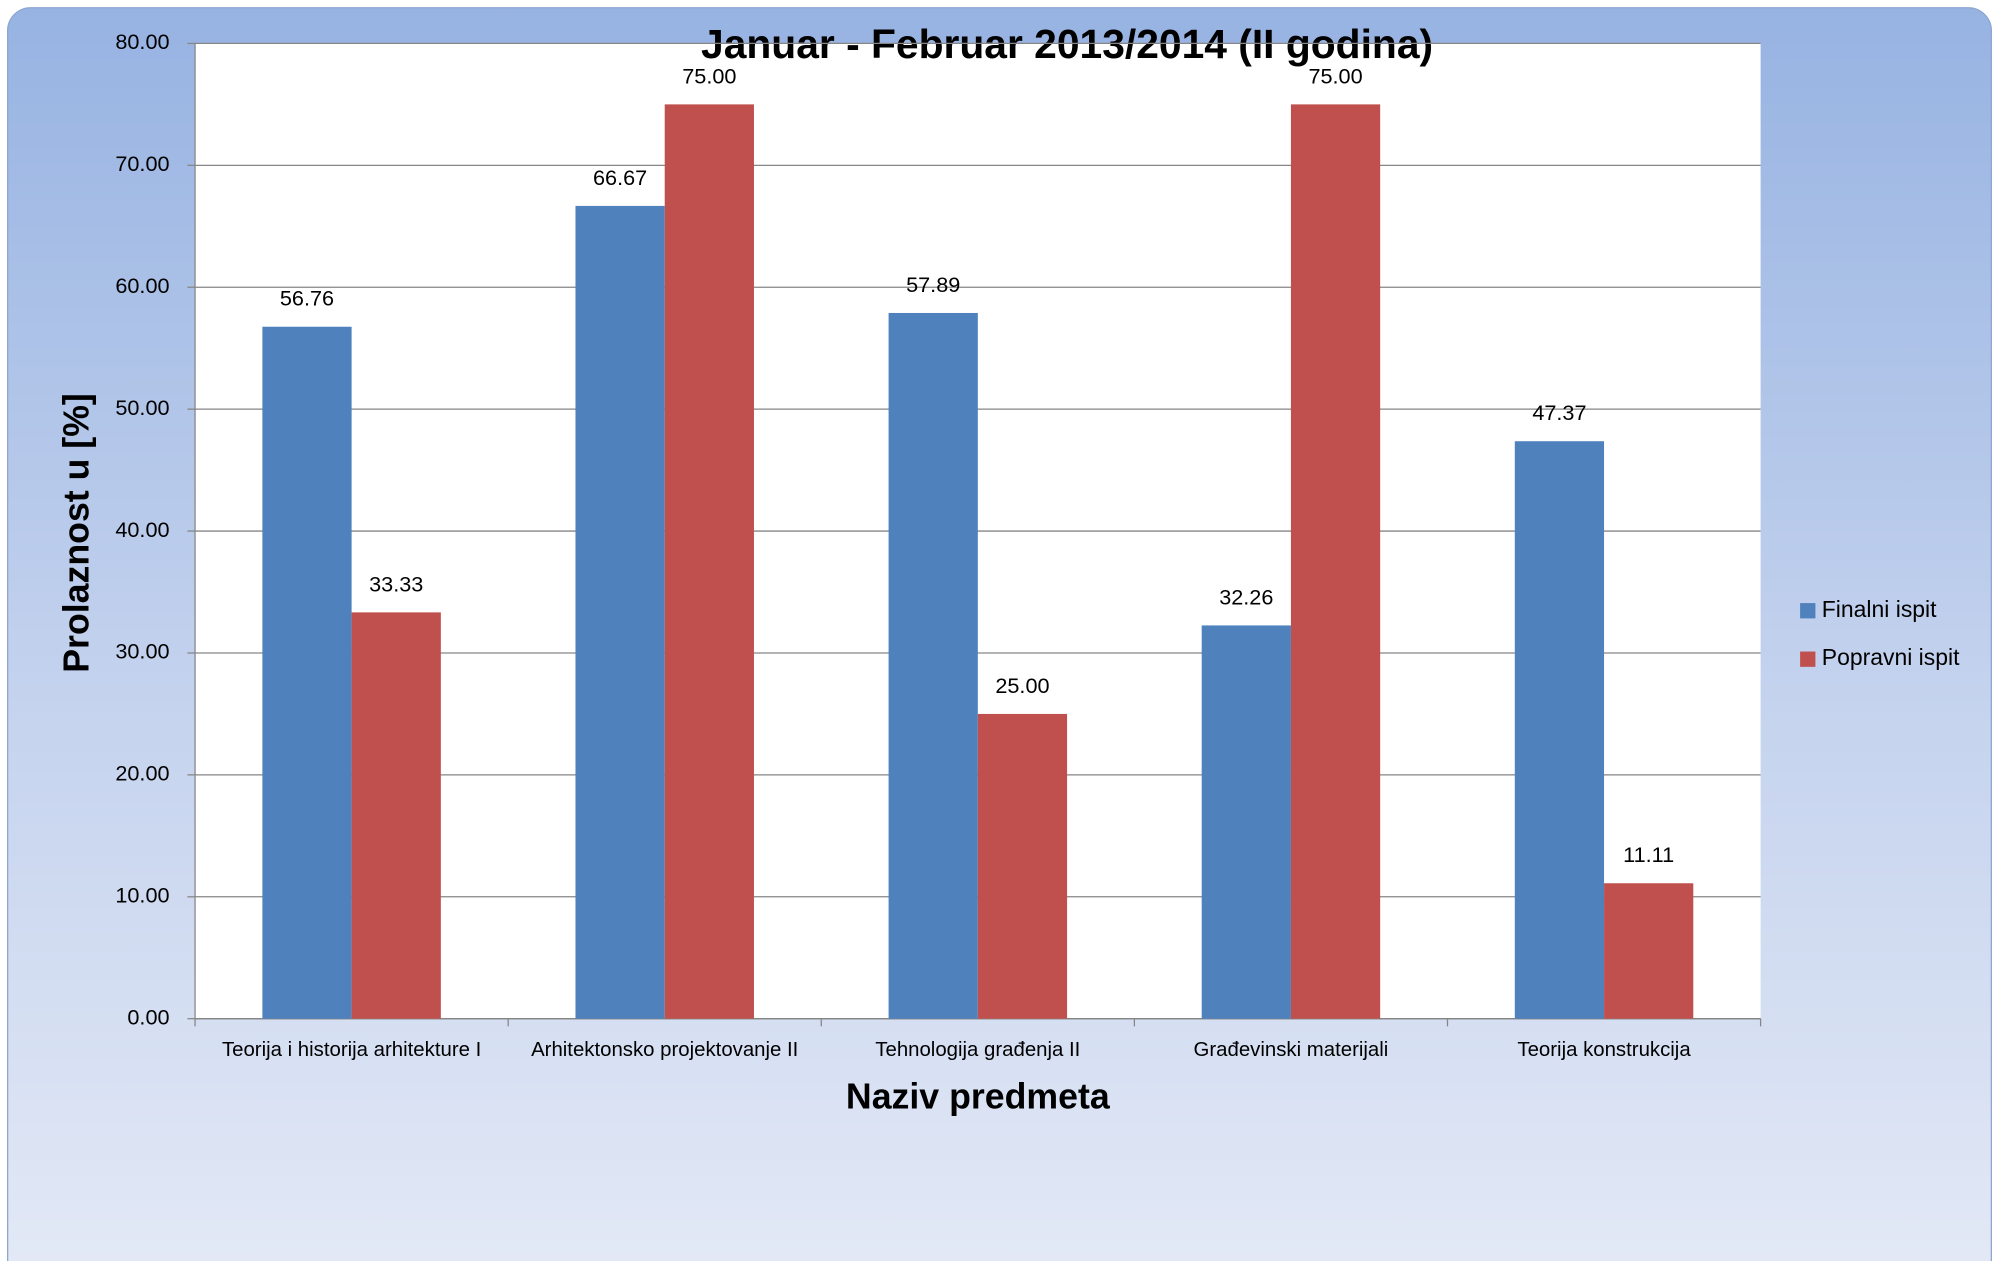  What do you see at coordinates (76, 533) in the screenshot?
I see `y-axis-label: Prolaznost u [%]` at bounding box center [76, 533].